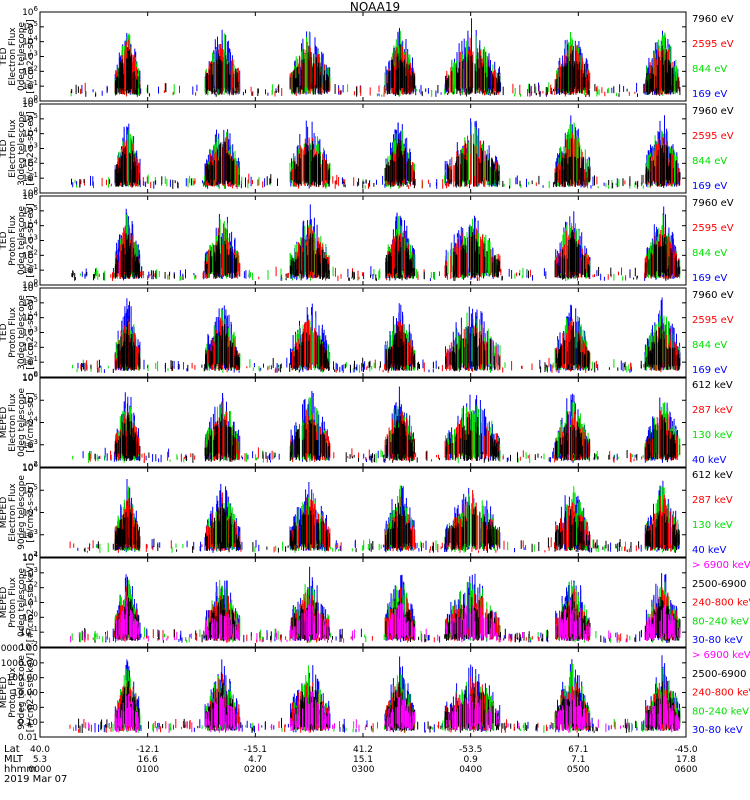 Image resolution: width=750 pixels, height=800 pixels. What do you see at coordinates (19, 664) in the screenshot?
I see `y-tick-label: 1000.00` at bounding box center [19, 664].